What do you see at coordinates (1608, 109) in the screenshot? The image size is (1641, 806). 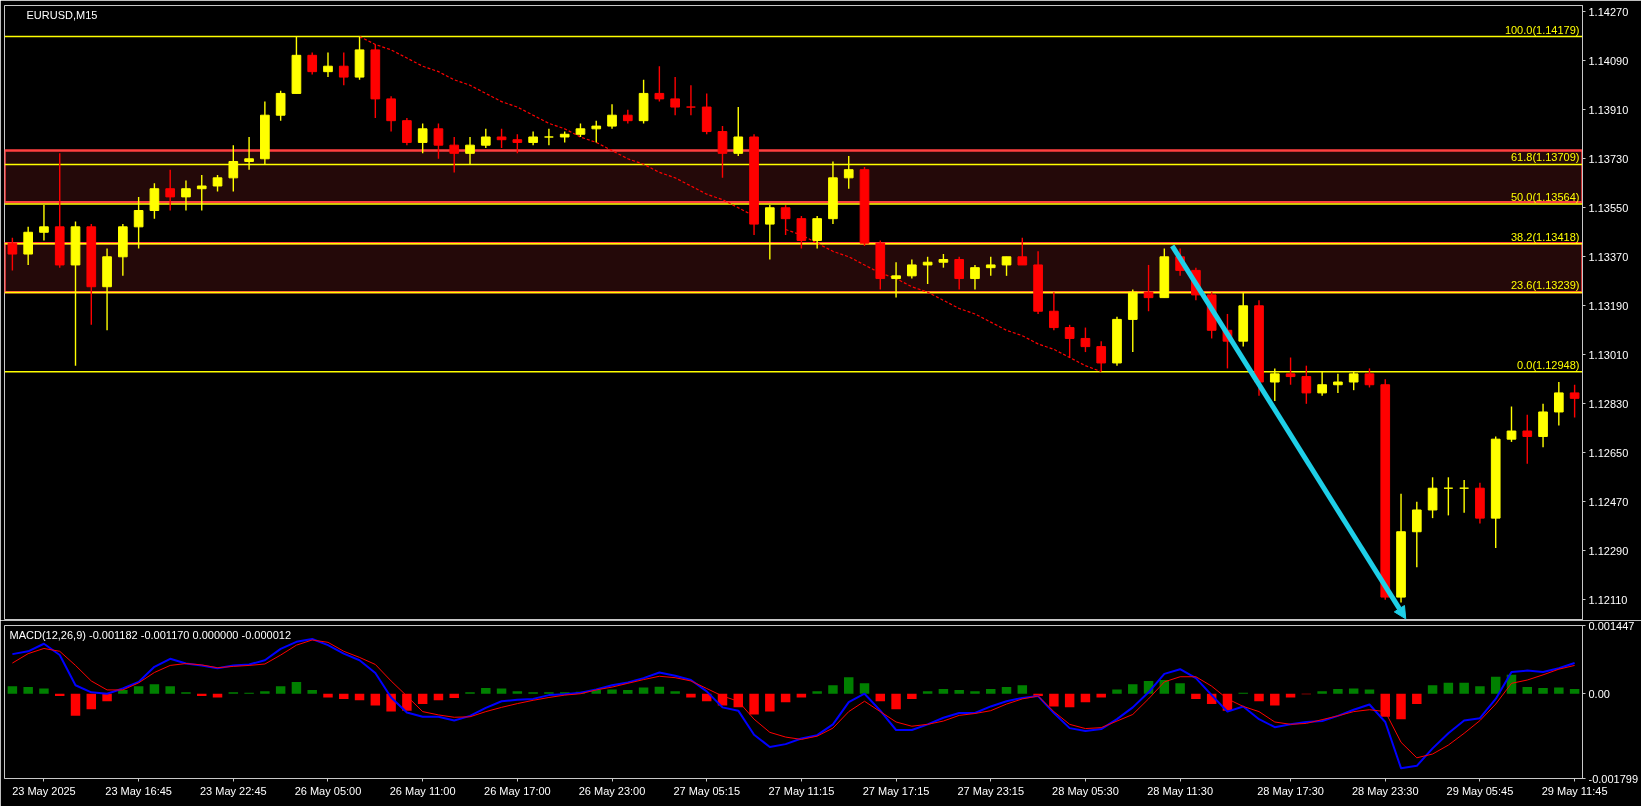 I see `y-tick-label: 1.13910` at bounding box center [1608, 109].